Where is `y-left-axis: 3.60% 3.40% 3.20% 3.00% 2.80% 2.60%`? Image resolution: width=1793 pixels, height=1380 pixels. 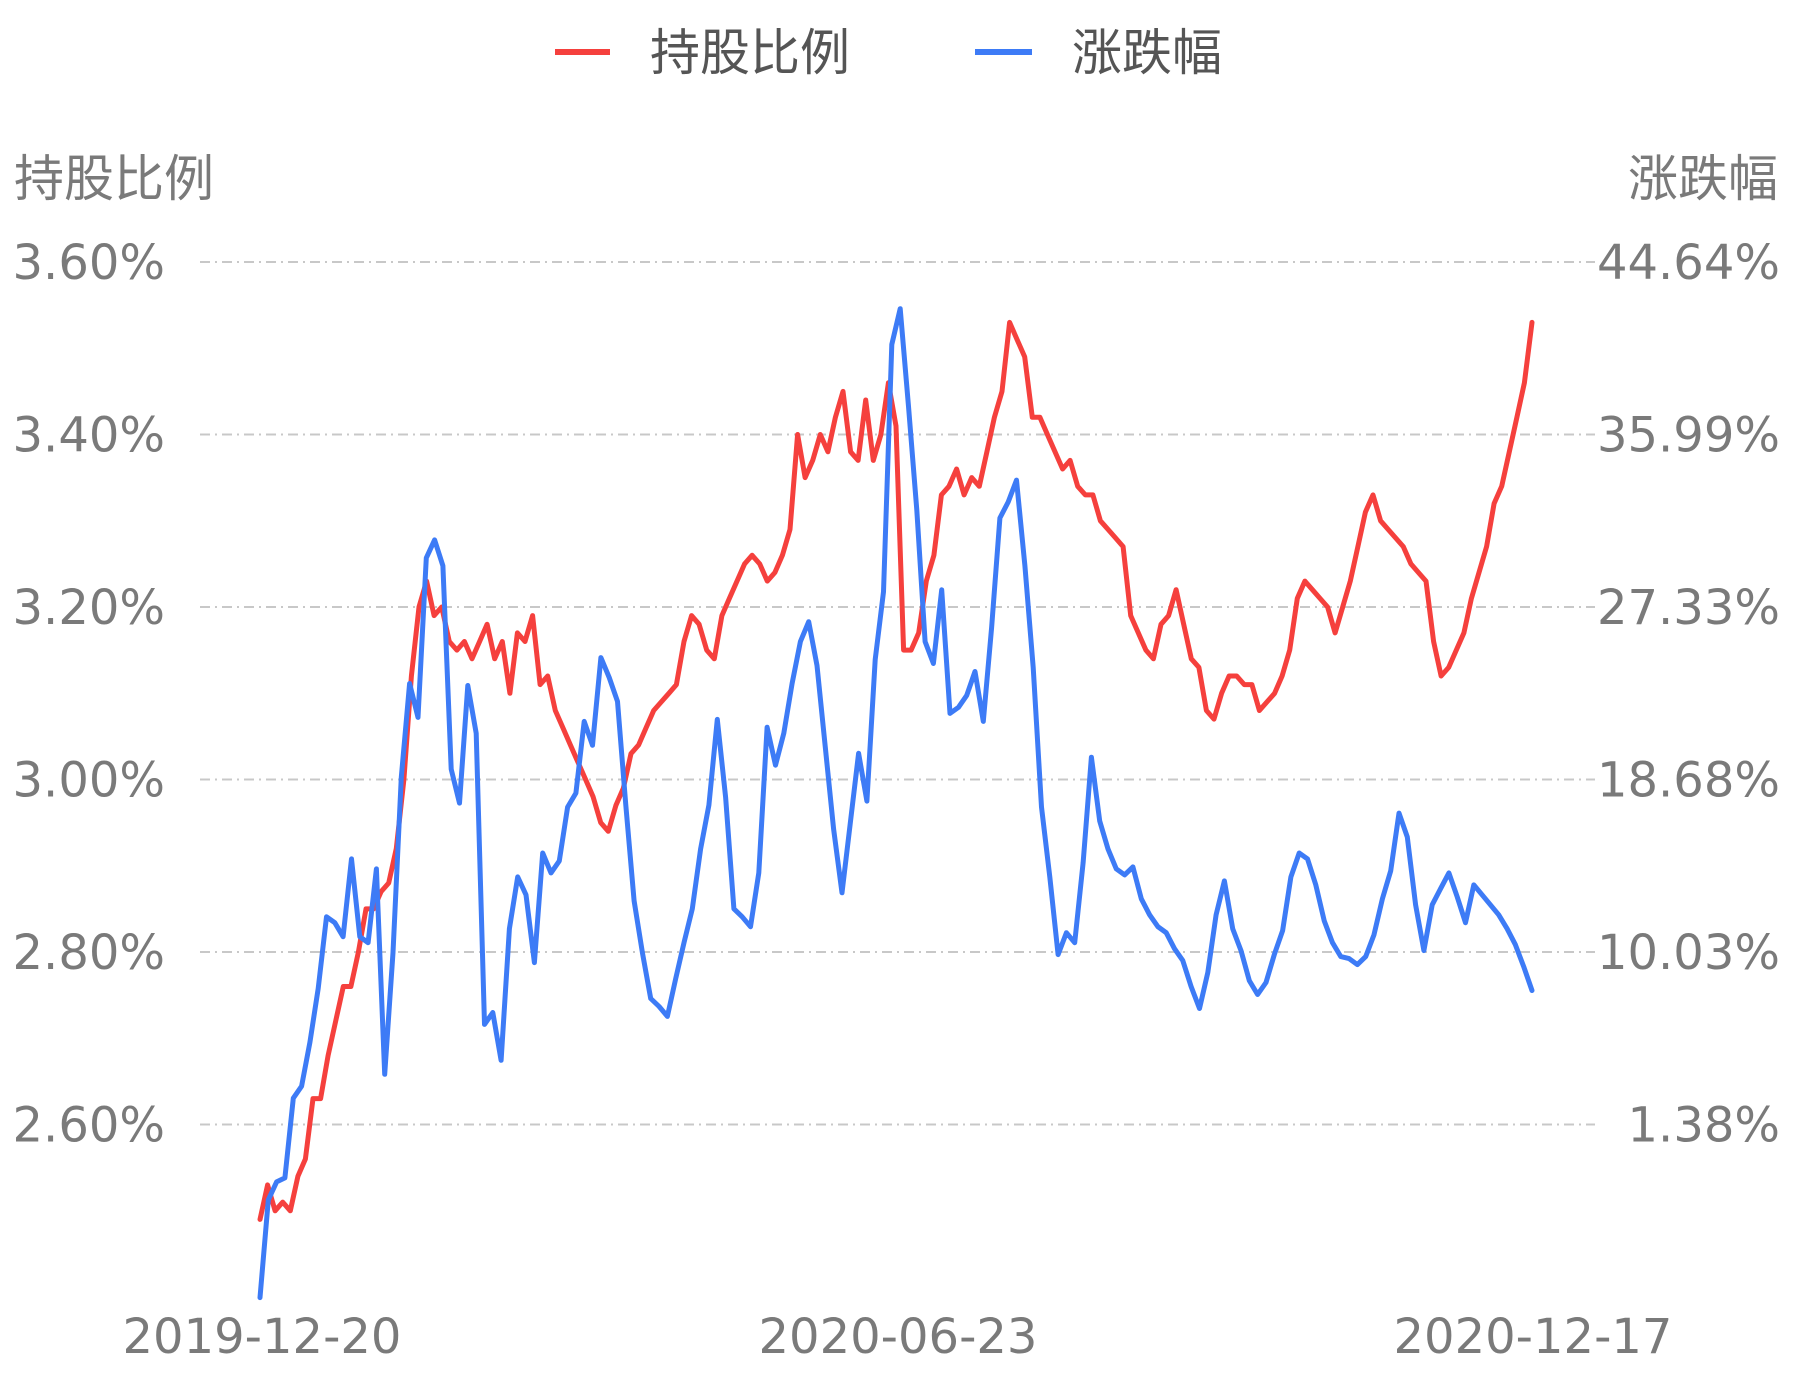
y-left-axis: 3.60% 3.40% 3.20% 3.00% 2.80% 2.60% is located at coordinates (89, 694).